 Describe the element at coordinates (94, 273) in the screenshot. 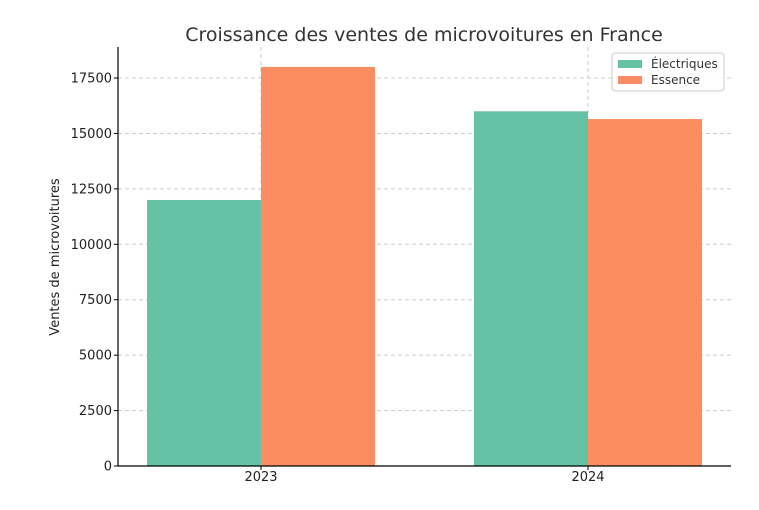

I see `y-tick-labels: 0 2500 5000 7500 10000 12500 15000 17500` at that location.